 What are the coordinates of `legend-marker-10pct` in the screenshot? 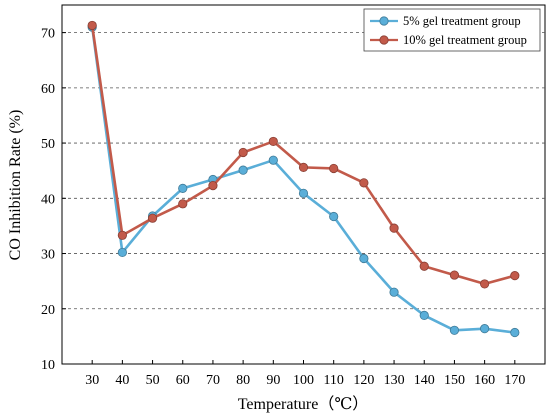 It's located at (384, 40).